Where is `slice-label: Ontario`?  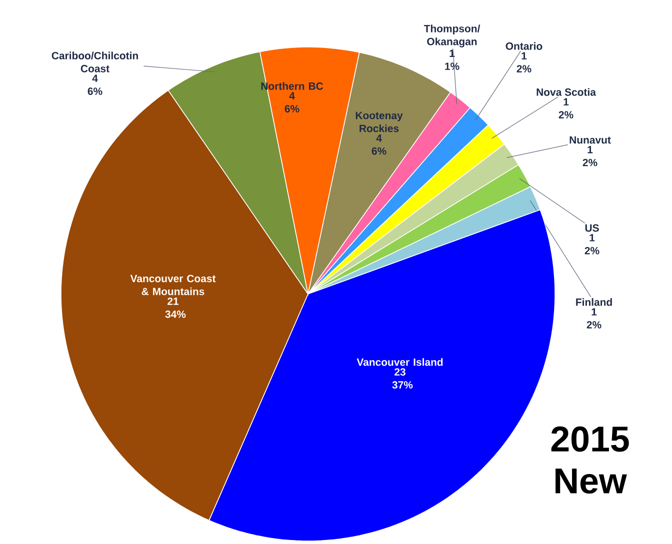 slice-label: Ontario is located at coordinates (524, 46).